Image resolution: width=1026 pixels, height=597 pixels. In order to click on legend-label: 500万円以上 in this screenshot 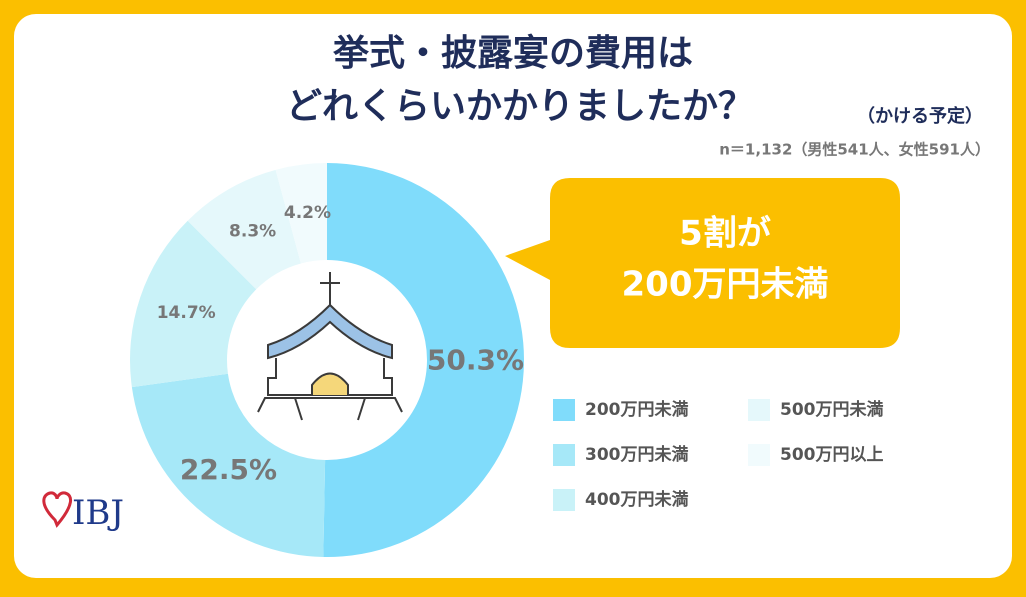, I will do `click(832, 455)`.